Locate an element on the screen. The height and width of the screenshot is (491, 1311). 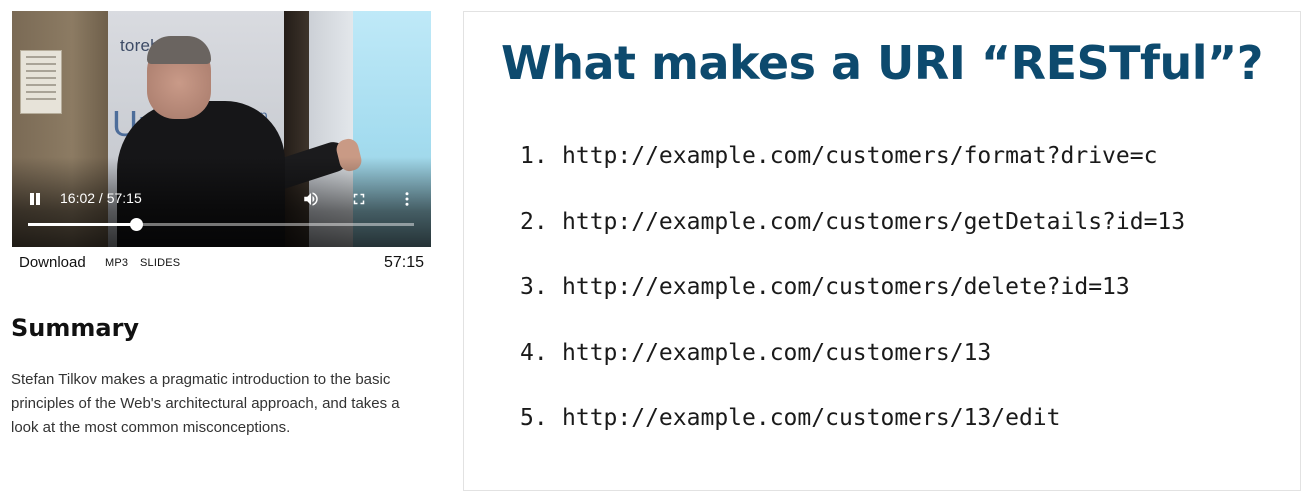
slide-item-number: 3. is located at coordinates (534, 287).